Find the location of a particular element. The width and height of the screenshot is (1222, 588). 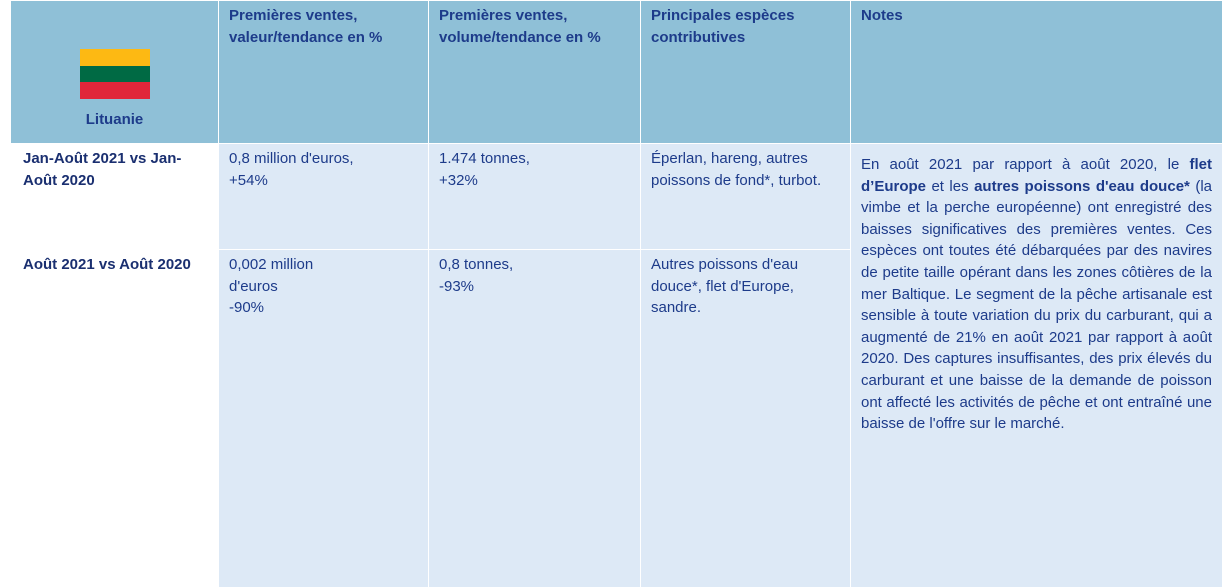

notes-text: et les is located at coordinates (950, 186).